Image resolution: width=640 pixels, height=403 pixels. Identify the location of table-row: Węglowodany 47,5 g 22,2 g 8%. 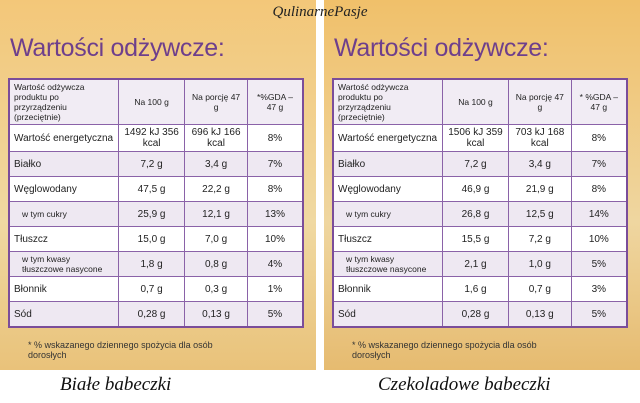
(156, 189).